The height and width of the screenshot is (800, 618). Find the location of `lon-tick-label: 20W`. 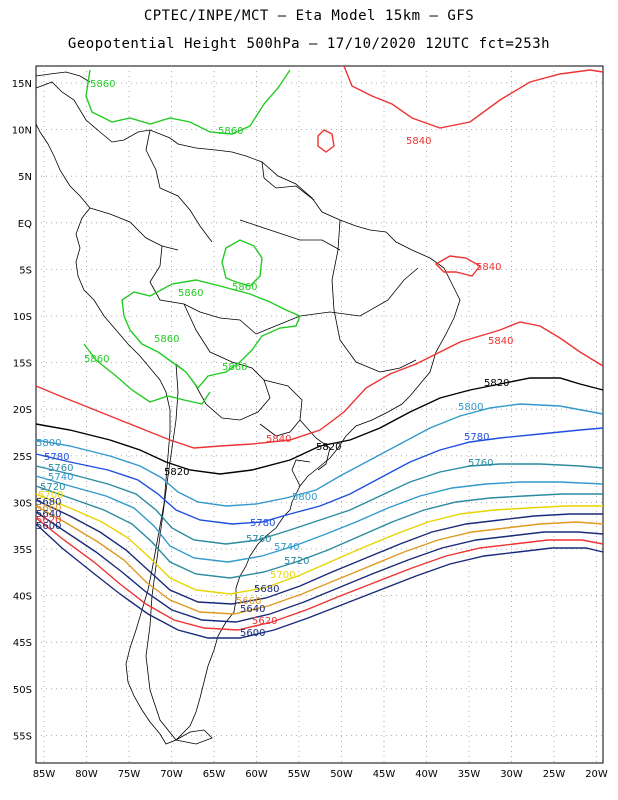

lon-tick-label: 20W is located at coordinates (596, 774).